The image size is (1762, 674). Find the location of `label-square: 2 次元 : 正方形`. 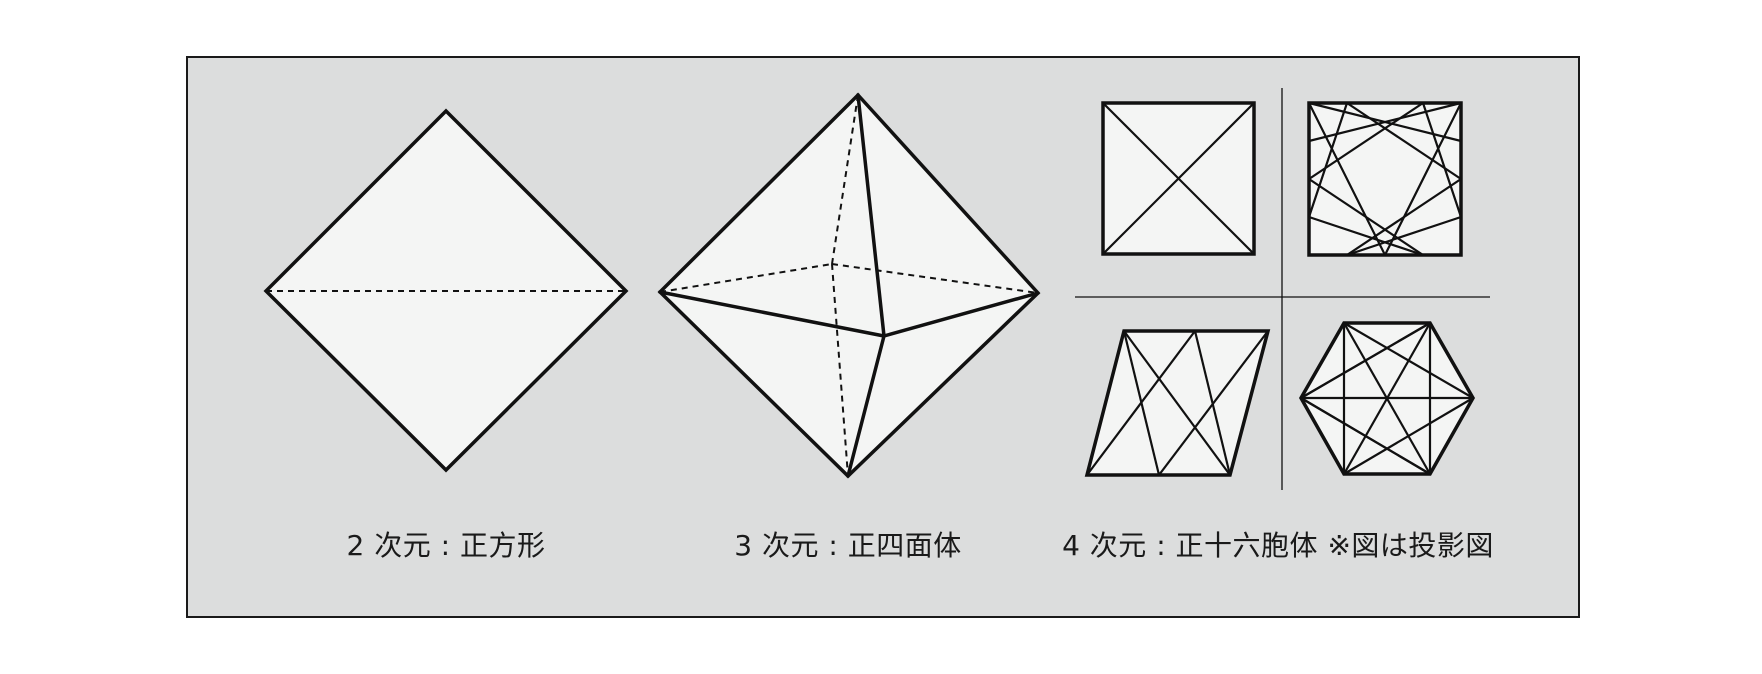

label-square: 2 次元 : 正方形 is located at coordinates (446, 545).